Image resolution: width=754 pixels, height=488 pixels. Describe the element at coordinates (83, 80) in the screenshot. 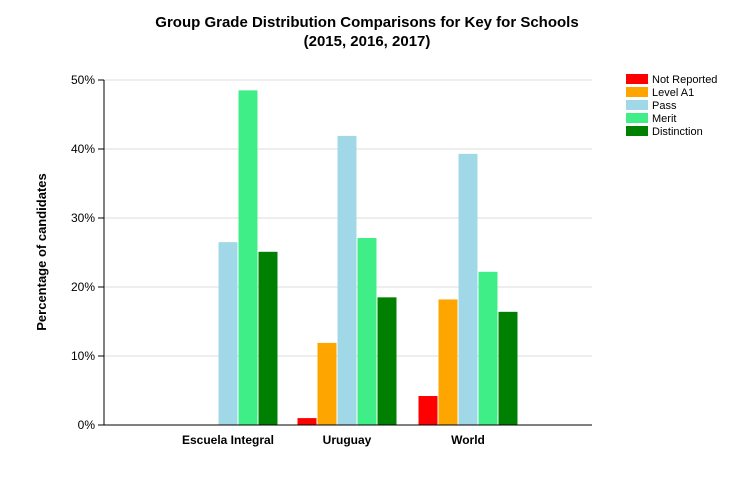

I see `y-tick-label: 50%` at that location.